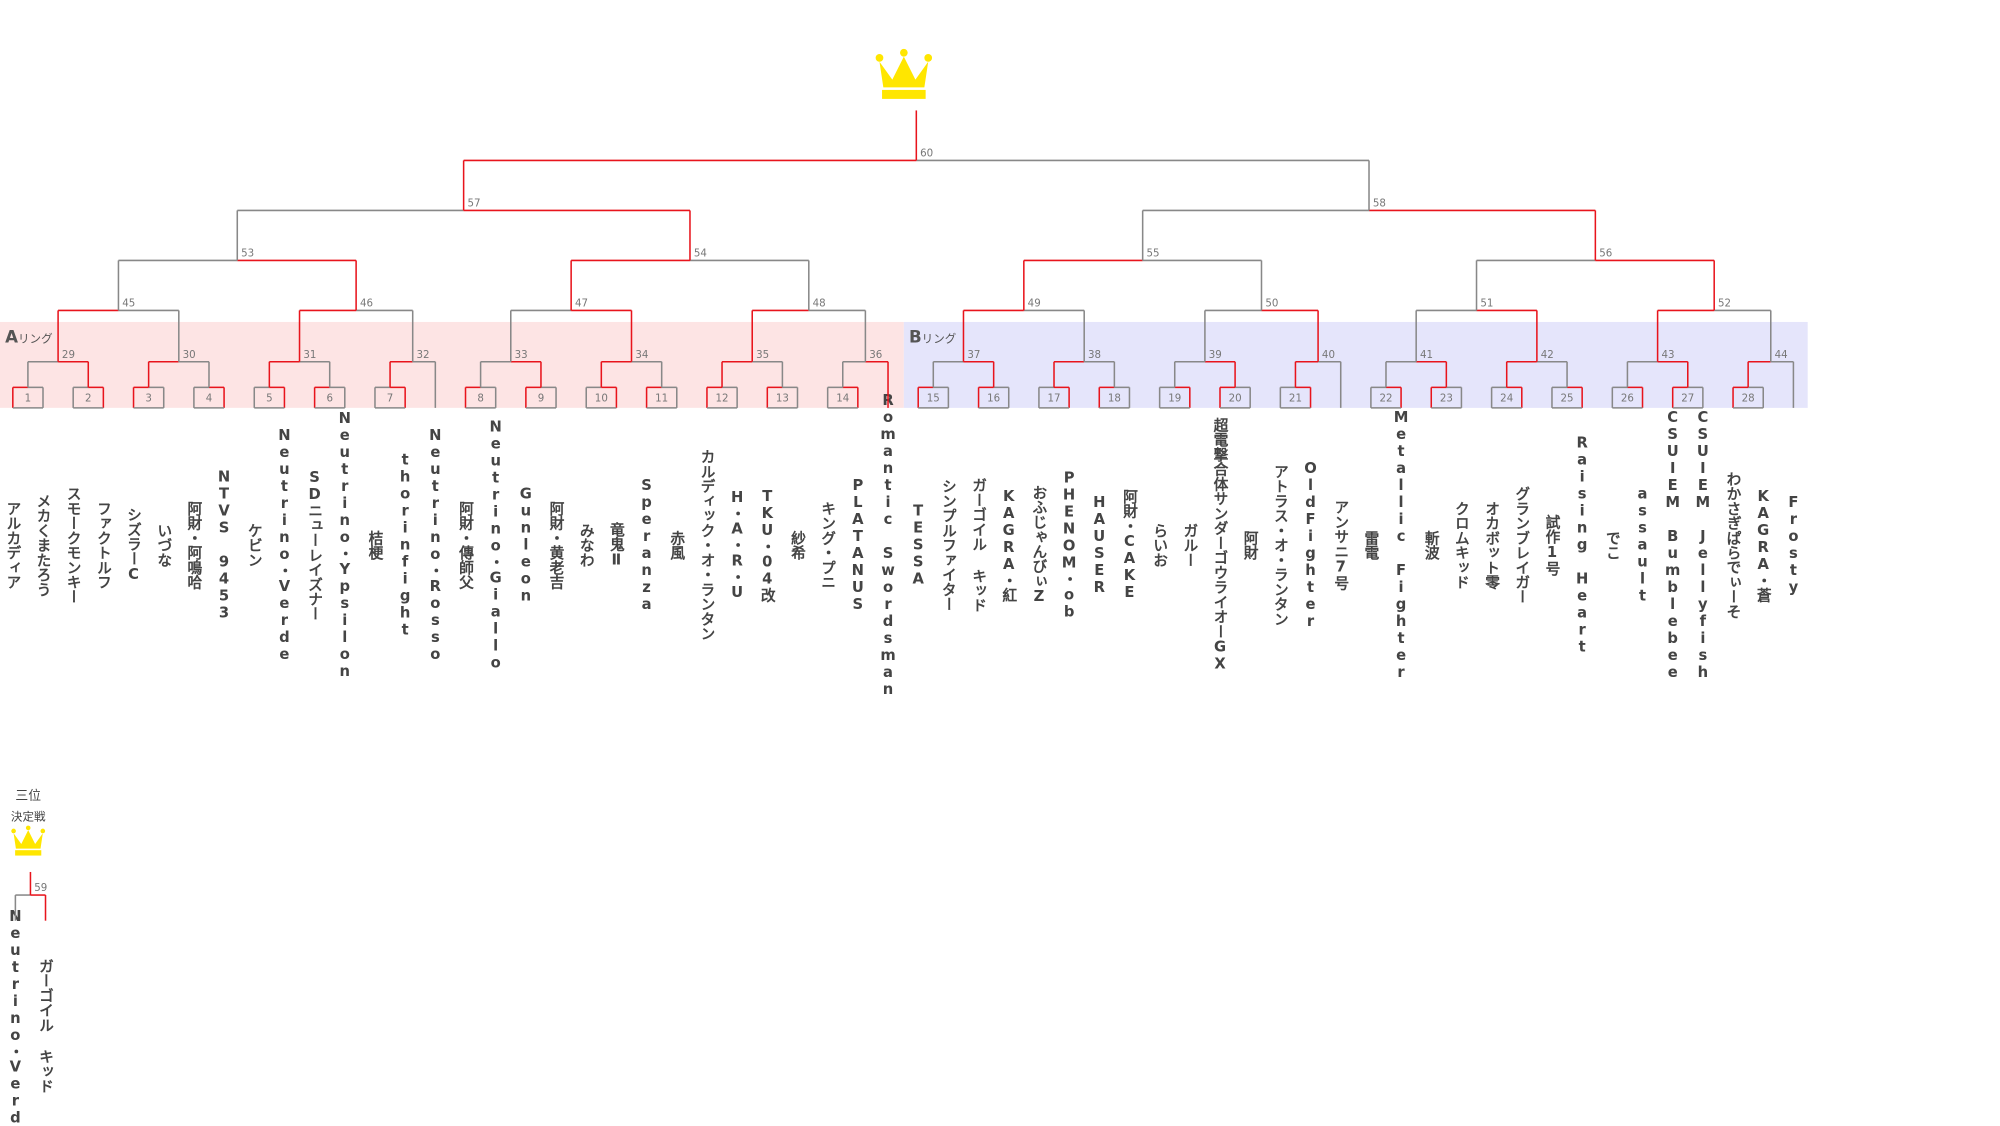  What do you see at coordinates (103, 545) in the screenshot?
I see `player-name: ファクトルフ` at bounding box center [103, 545].